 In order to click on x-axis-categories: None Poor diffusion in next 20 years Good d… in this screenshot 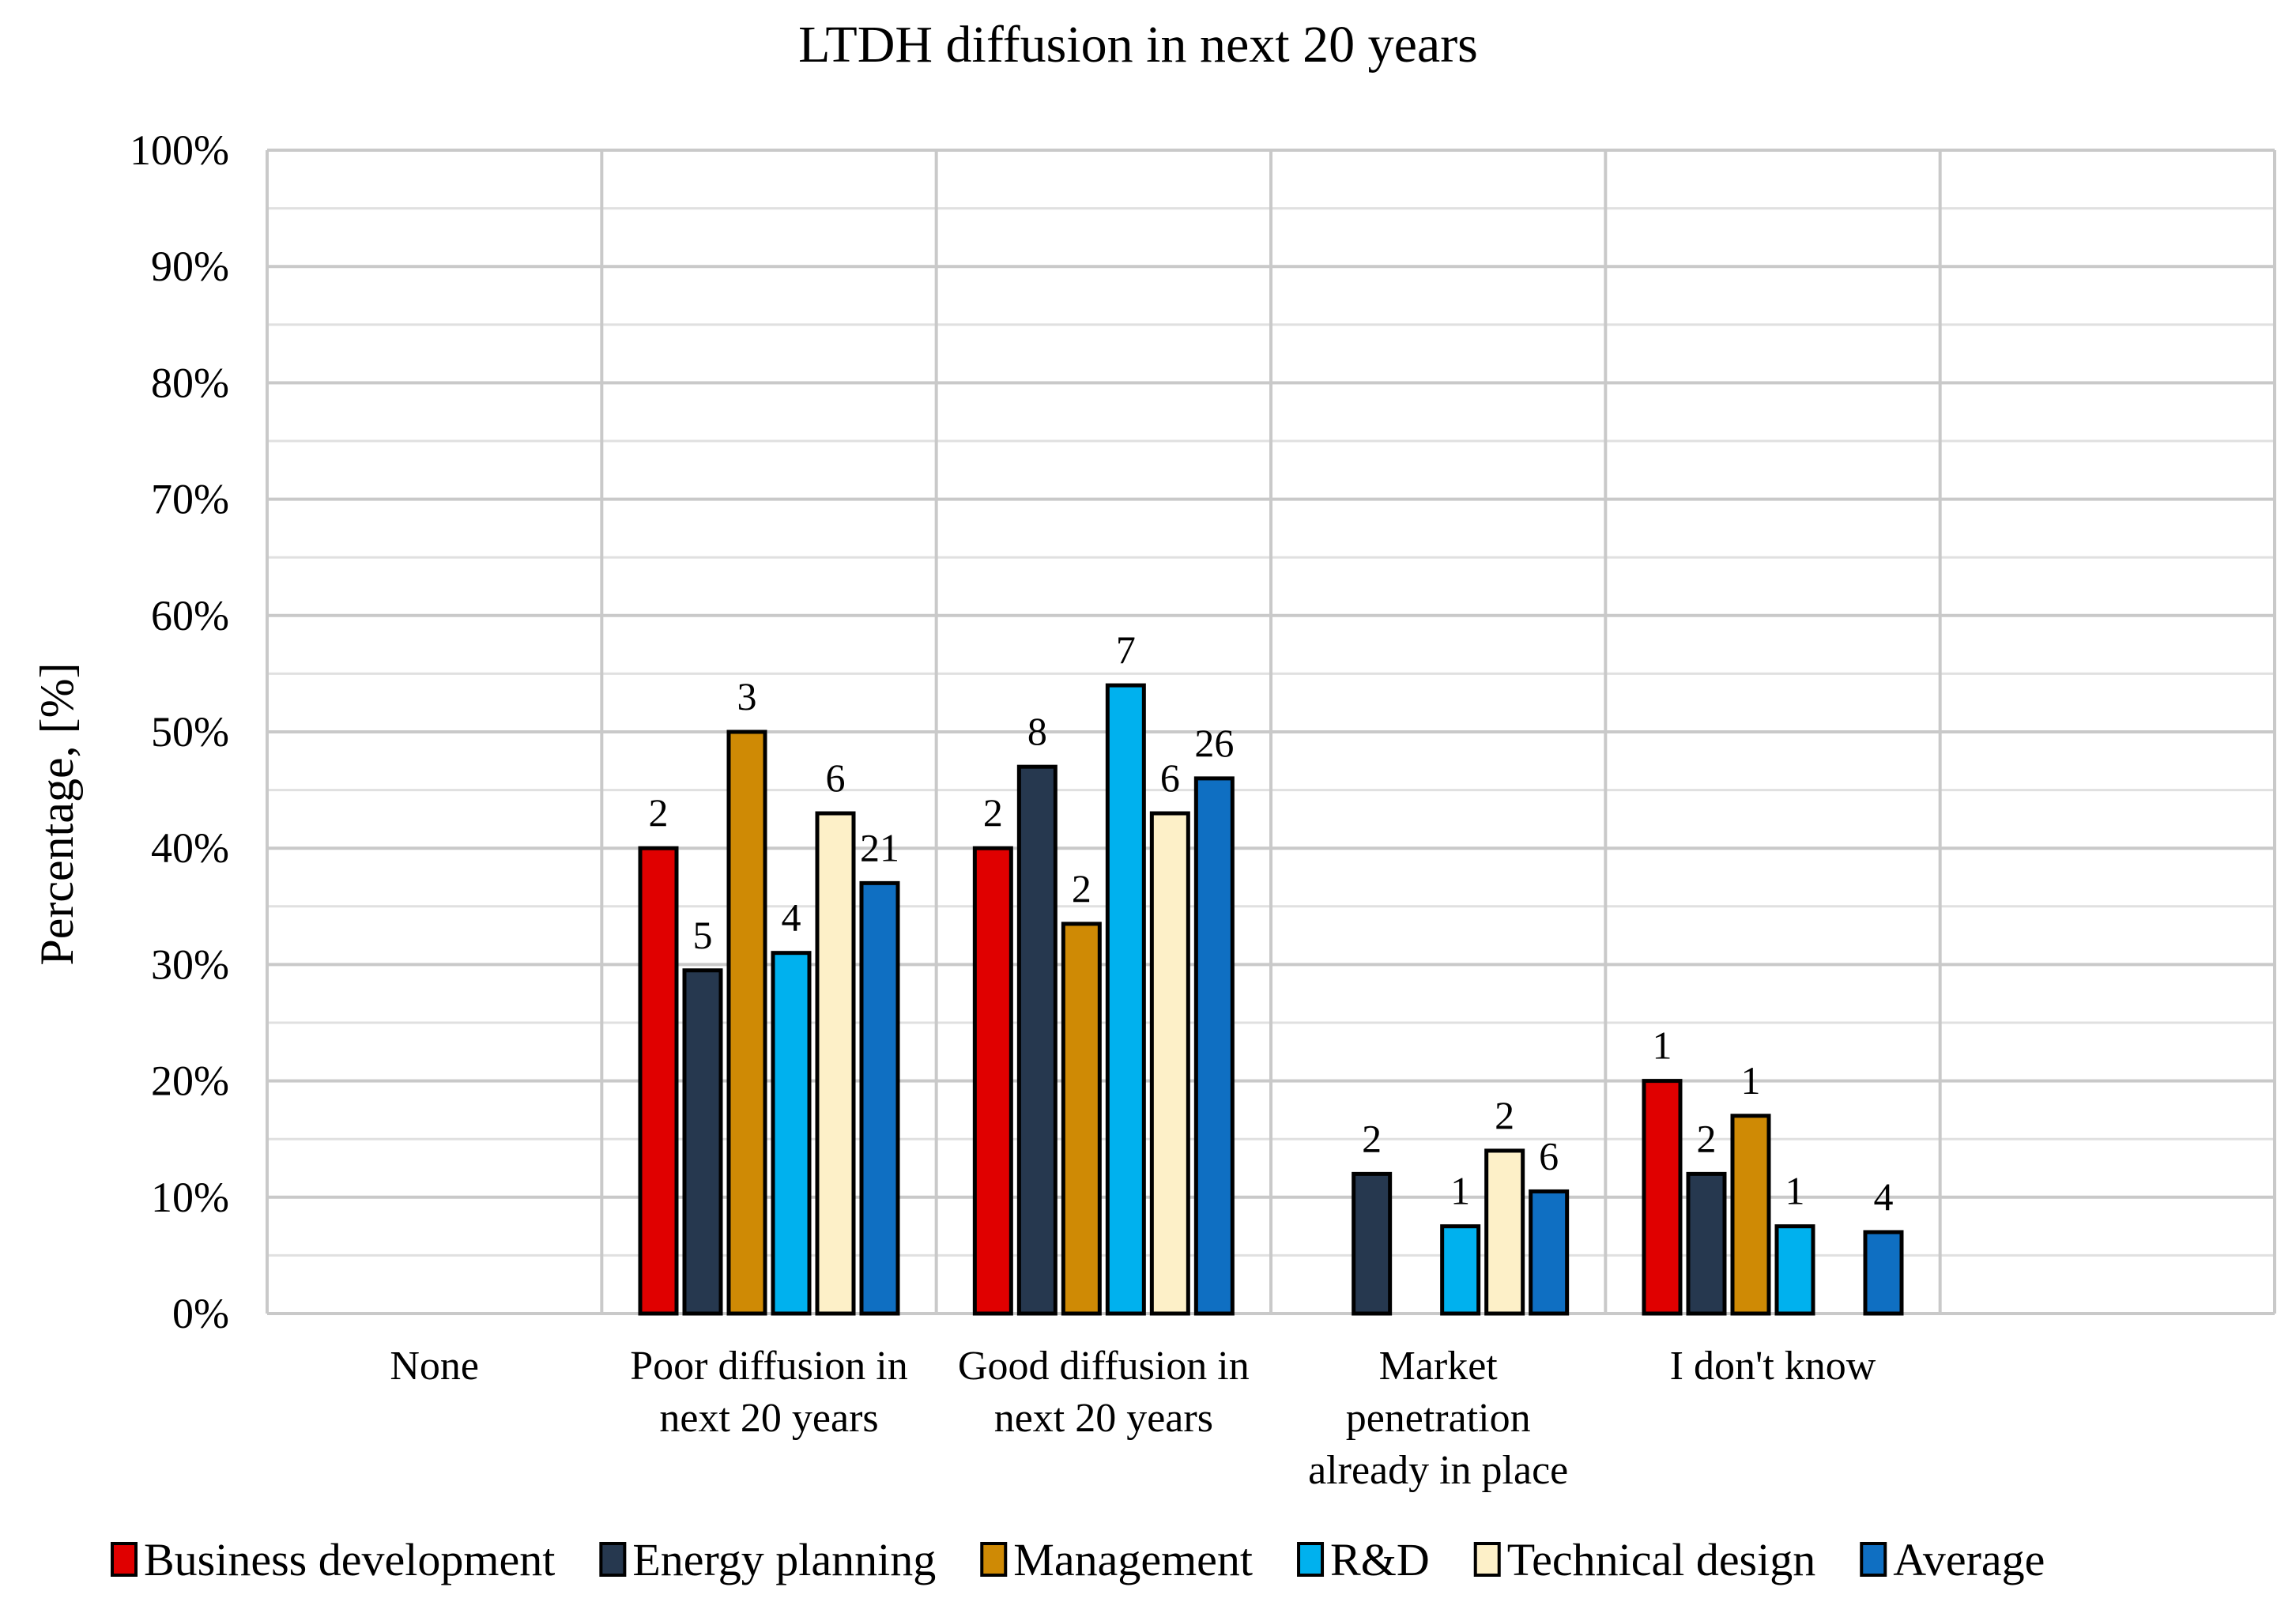, I will do `click(1133, 1419)`.